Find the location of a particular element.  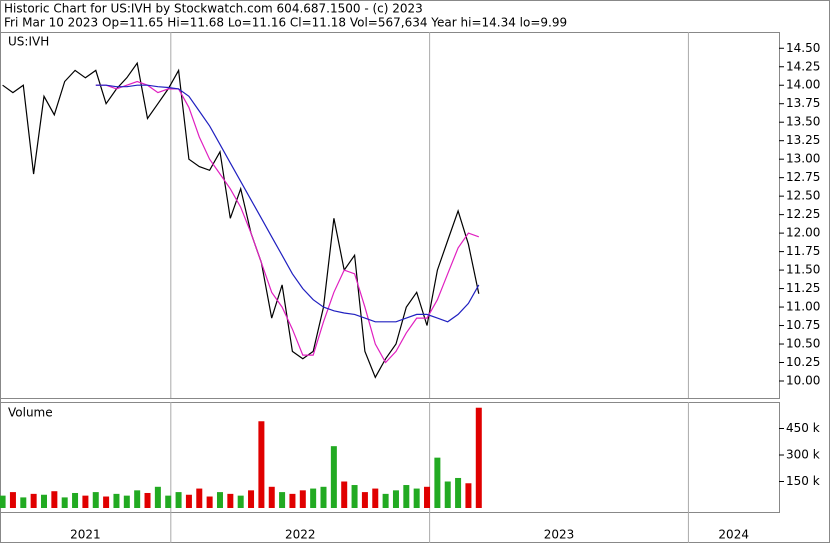

volume-label: Volume is located at coordinates (30, 413).